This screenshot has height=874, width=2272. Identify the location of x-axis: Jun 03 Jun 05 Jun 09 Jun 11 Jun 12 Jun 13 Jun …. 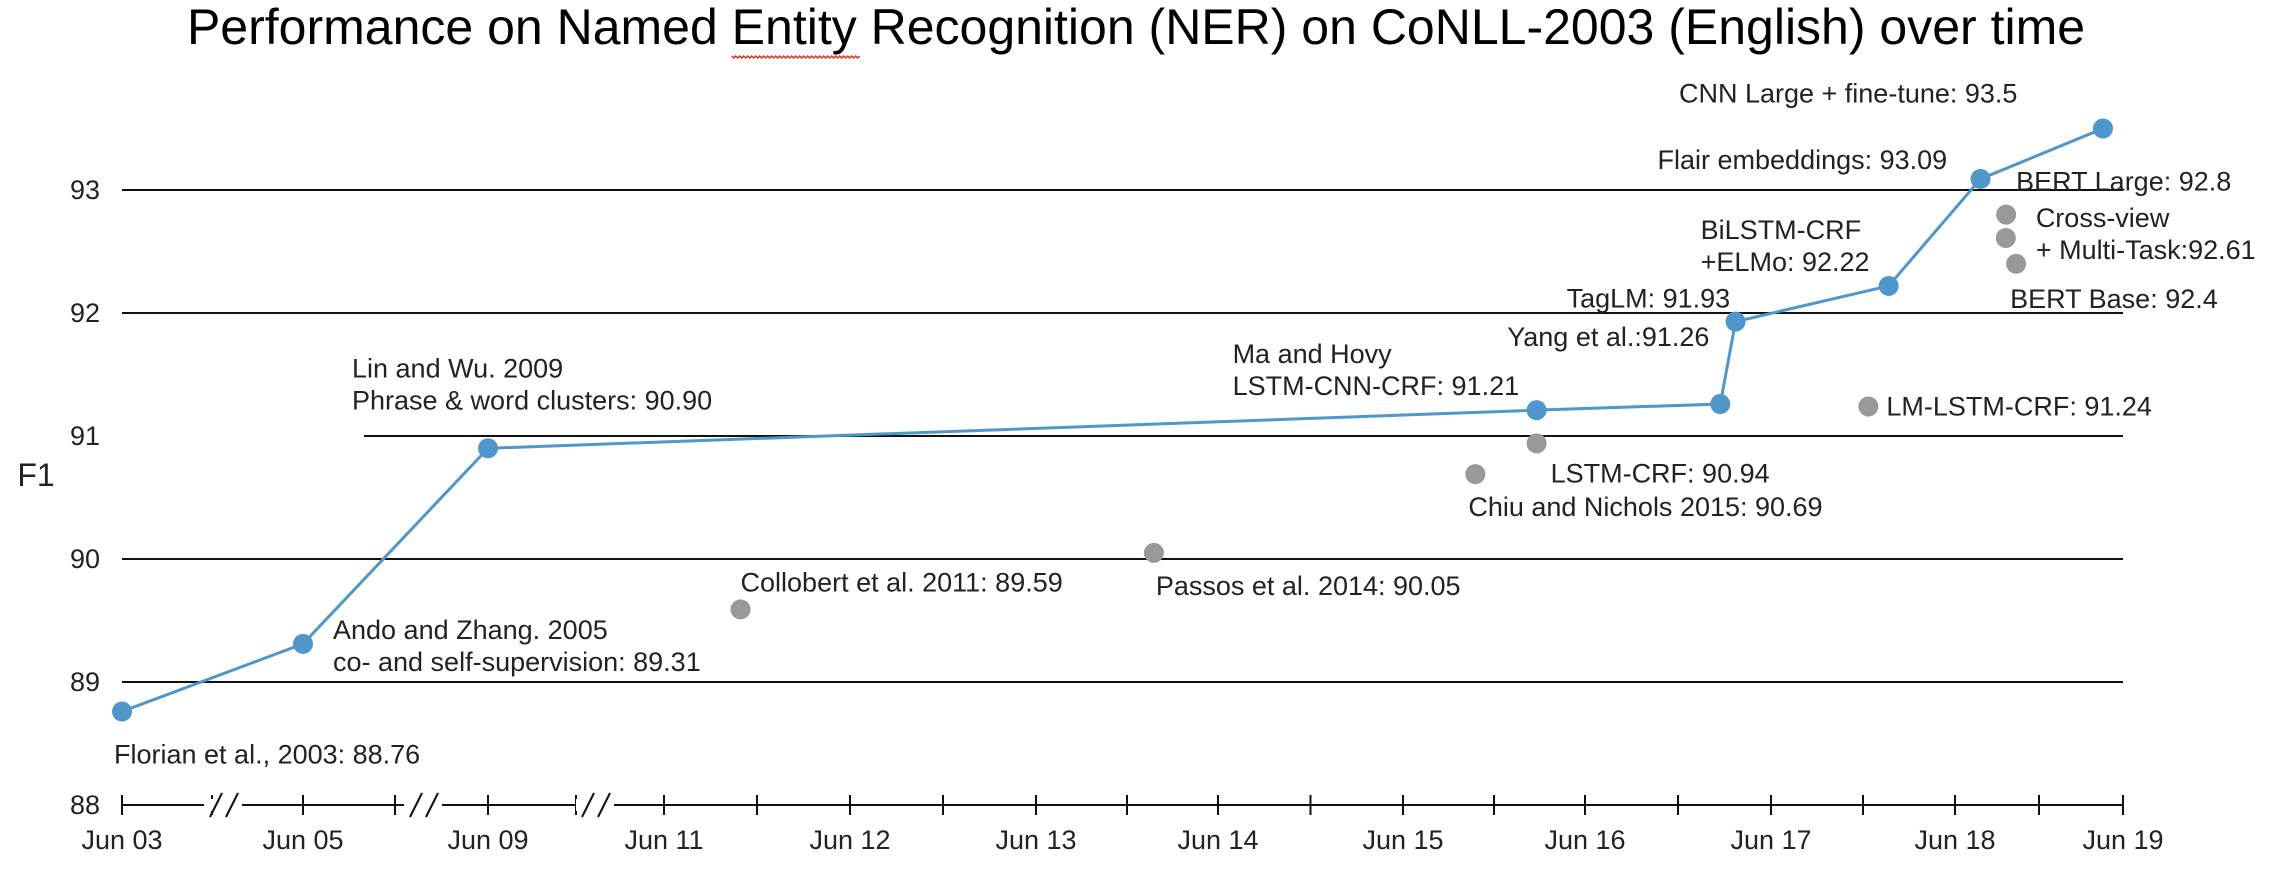
(1122, 823).